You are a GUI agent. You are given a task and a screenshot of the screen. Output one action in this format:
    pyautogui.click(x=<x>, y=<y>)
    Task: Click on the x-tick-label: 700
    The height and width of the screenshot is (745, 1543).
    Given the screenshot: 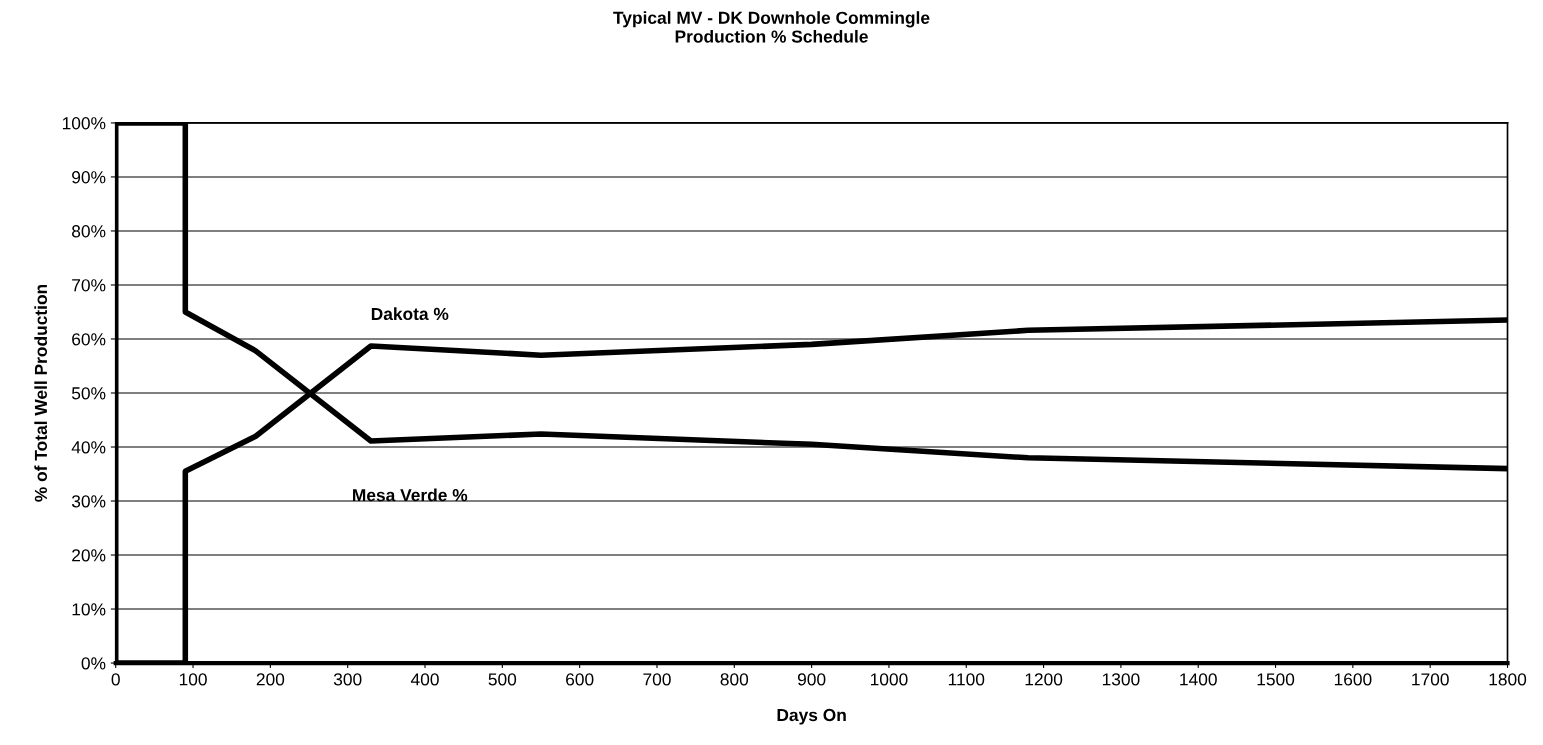 What is the action you would take?
    pyautogui.click(x=657, y=679)
    